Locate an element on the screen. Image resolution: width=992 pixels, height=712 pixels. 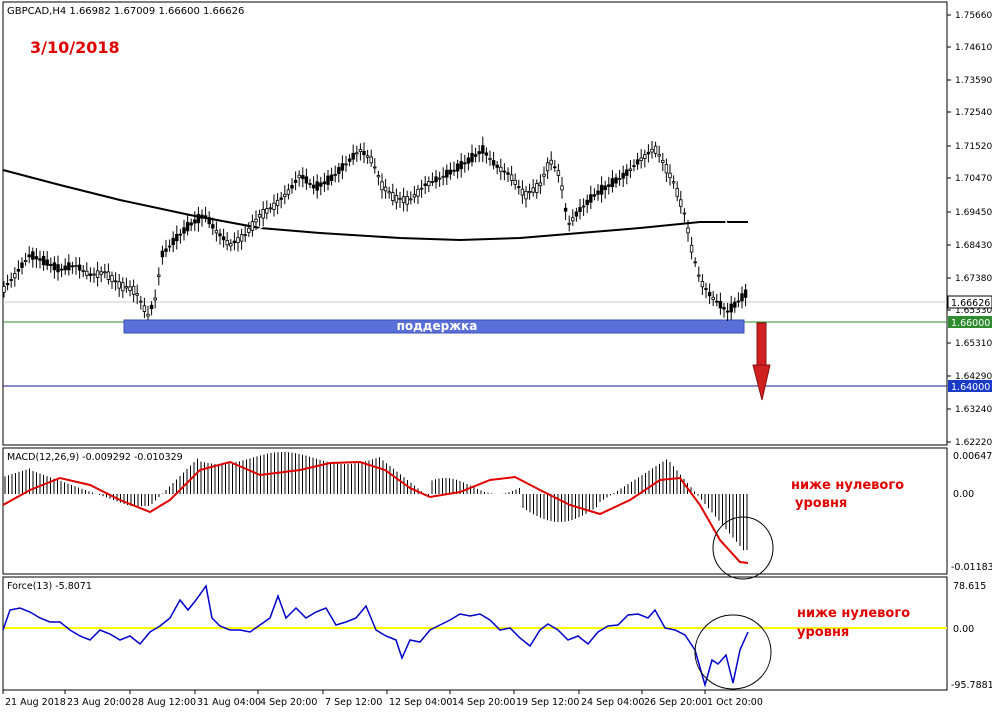
time-axis-label: 26 Sep 20:00 is located at coordinates (675, 702).